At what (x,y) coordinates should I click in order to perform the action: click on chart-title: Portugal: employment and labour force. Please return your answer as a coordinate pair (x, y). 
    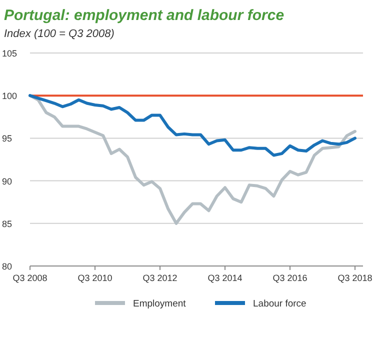
    Looking at the image, I should click on (144, 15).